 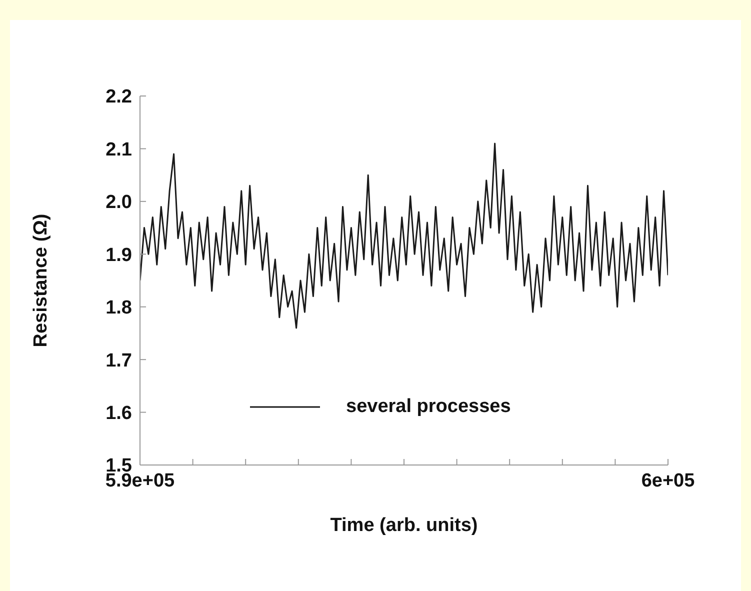 What do you see at coordinates (119, 255) in the screenshot?
I see `y-tick-label: 1.9` at bounding box center [119, 255].